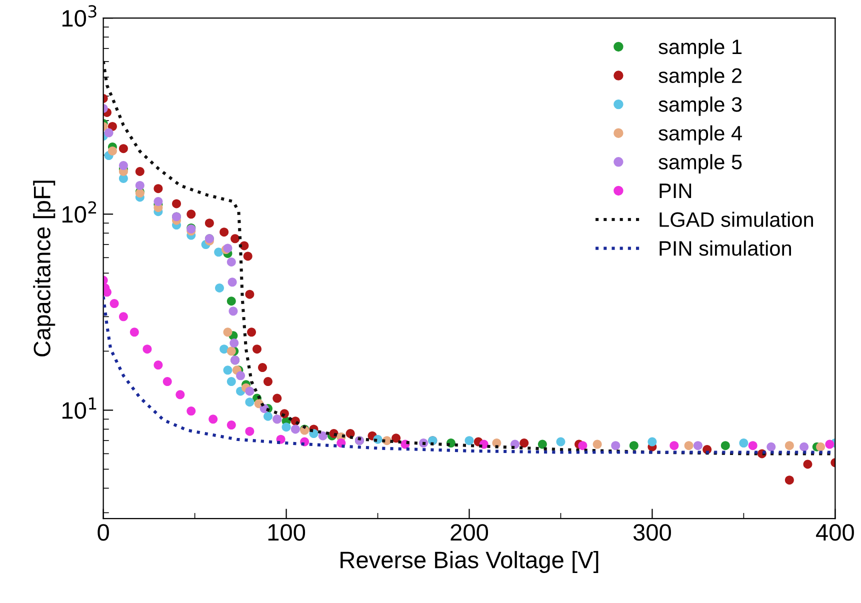 This screenshot has height=603, width=861. What do you see at coordinates (700, 106) in the screenshot?
I see `legend-label: sample 3` at bounding box center [700, 106].